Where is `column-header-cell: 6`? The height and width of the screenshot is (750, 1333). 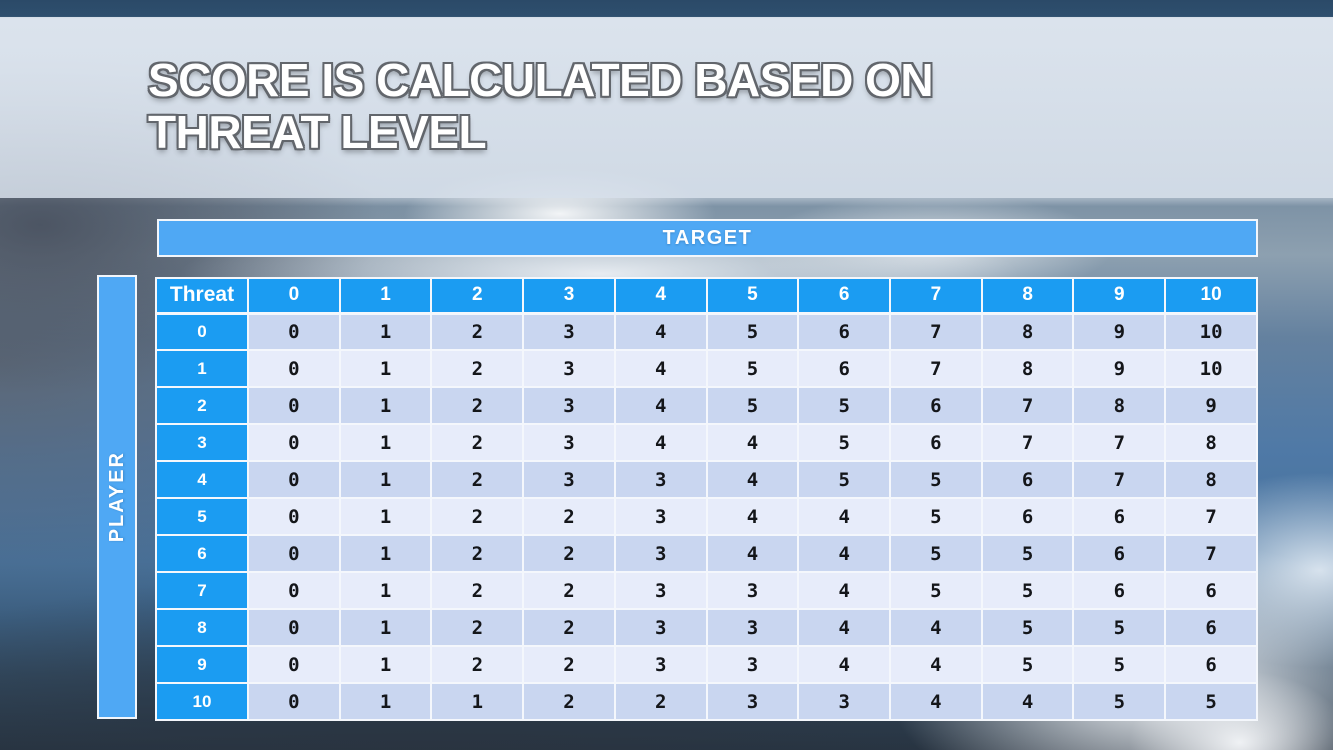
column-header-cell: 6 is located at coordinates (844, 296).